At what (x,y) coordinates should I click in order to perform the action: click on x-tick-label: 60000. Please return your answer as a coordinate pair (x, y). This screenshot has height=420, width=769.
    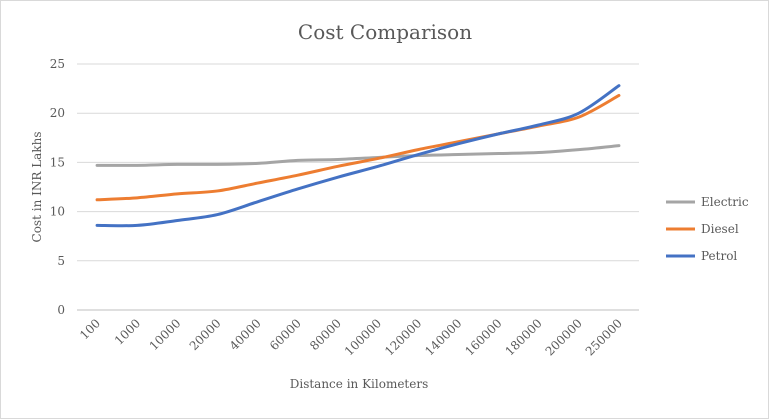
    Looking at the image, I should click on (285, 334).